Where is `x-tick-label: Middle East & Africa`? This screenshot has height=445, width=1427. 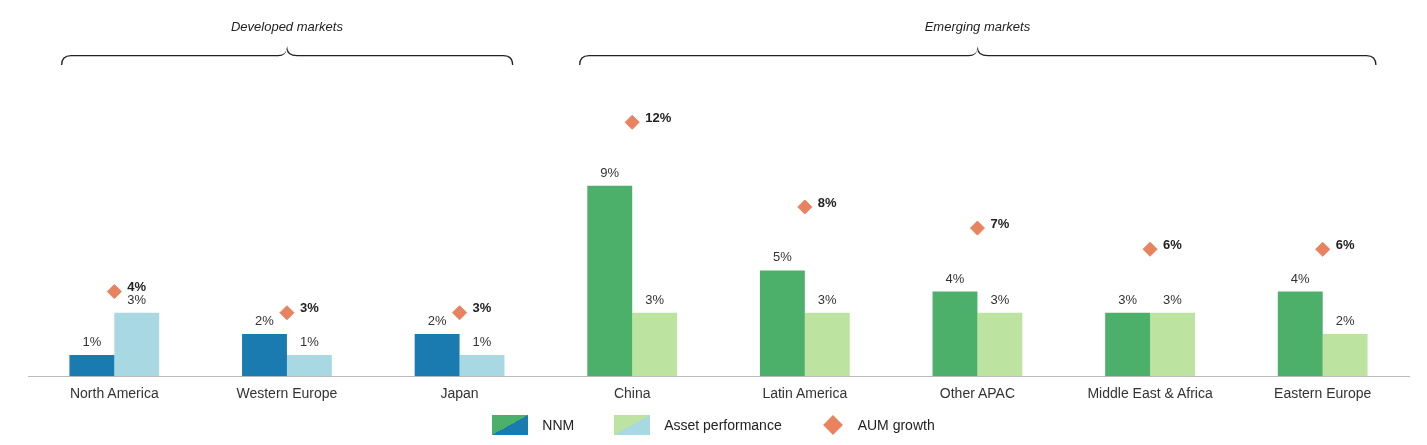
x-tick-label: Middle East & Africa is located at coordinates (1150, 393).